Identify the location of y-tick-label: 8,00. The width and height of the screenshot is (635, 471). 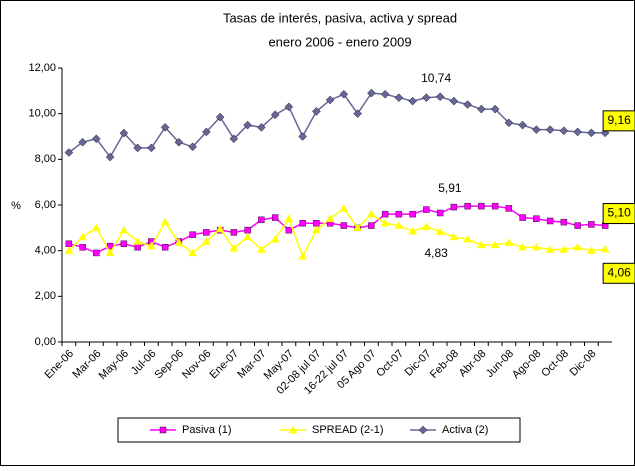
(45, 159).